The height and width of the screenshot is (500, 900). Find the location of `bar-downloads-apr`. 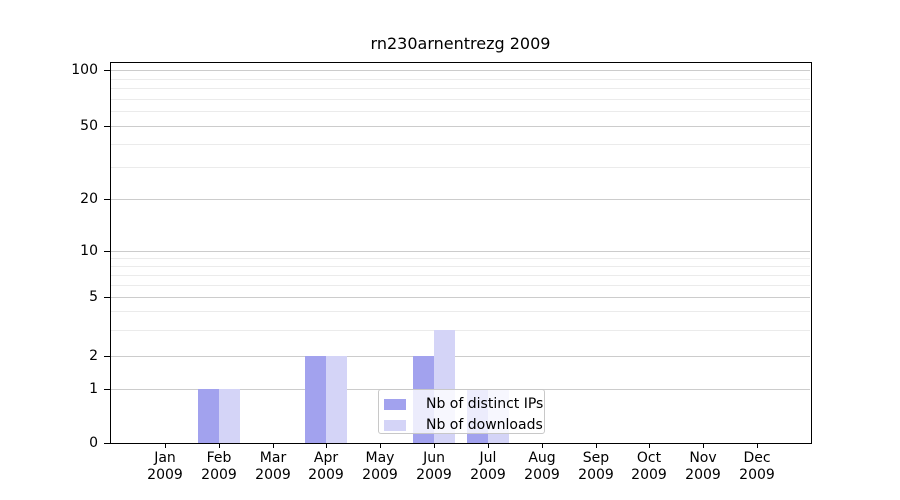

bar-downloads-apr is located at coordinates (336, 399).